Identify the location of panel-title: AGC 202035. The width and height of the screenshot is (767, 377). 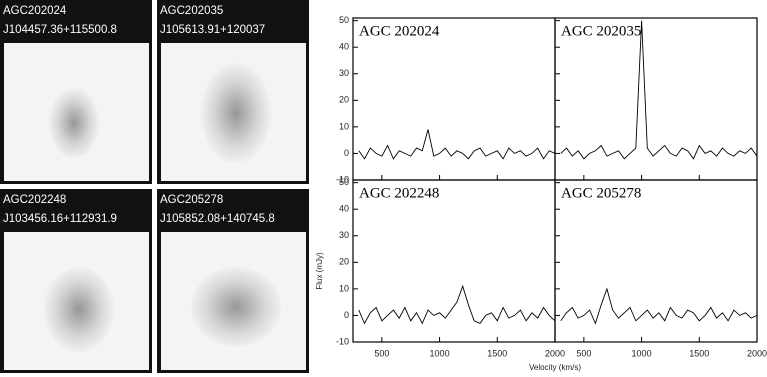
(601, 31).